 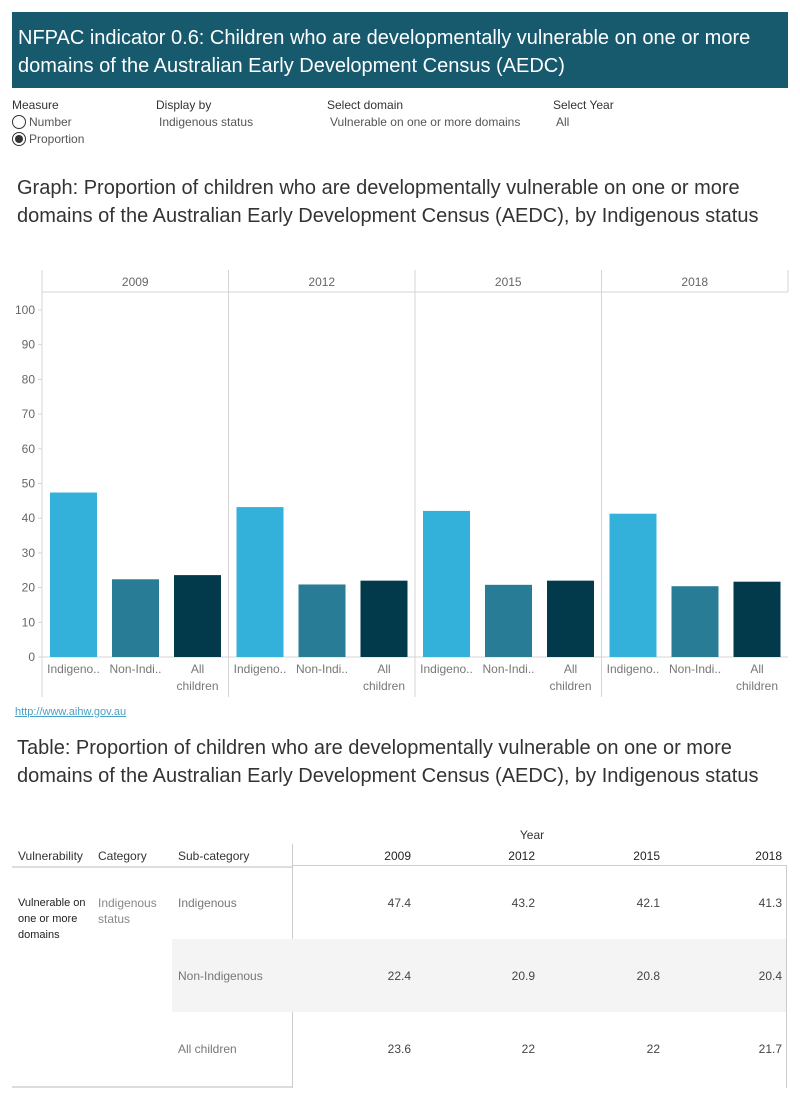 I want to click on y-tick-label: 80, so click(x=29, y=379).